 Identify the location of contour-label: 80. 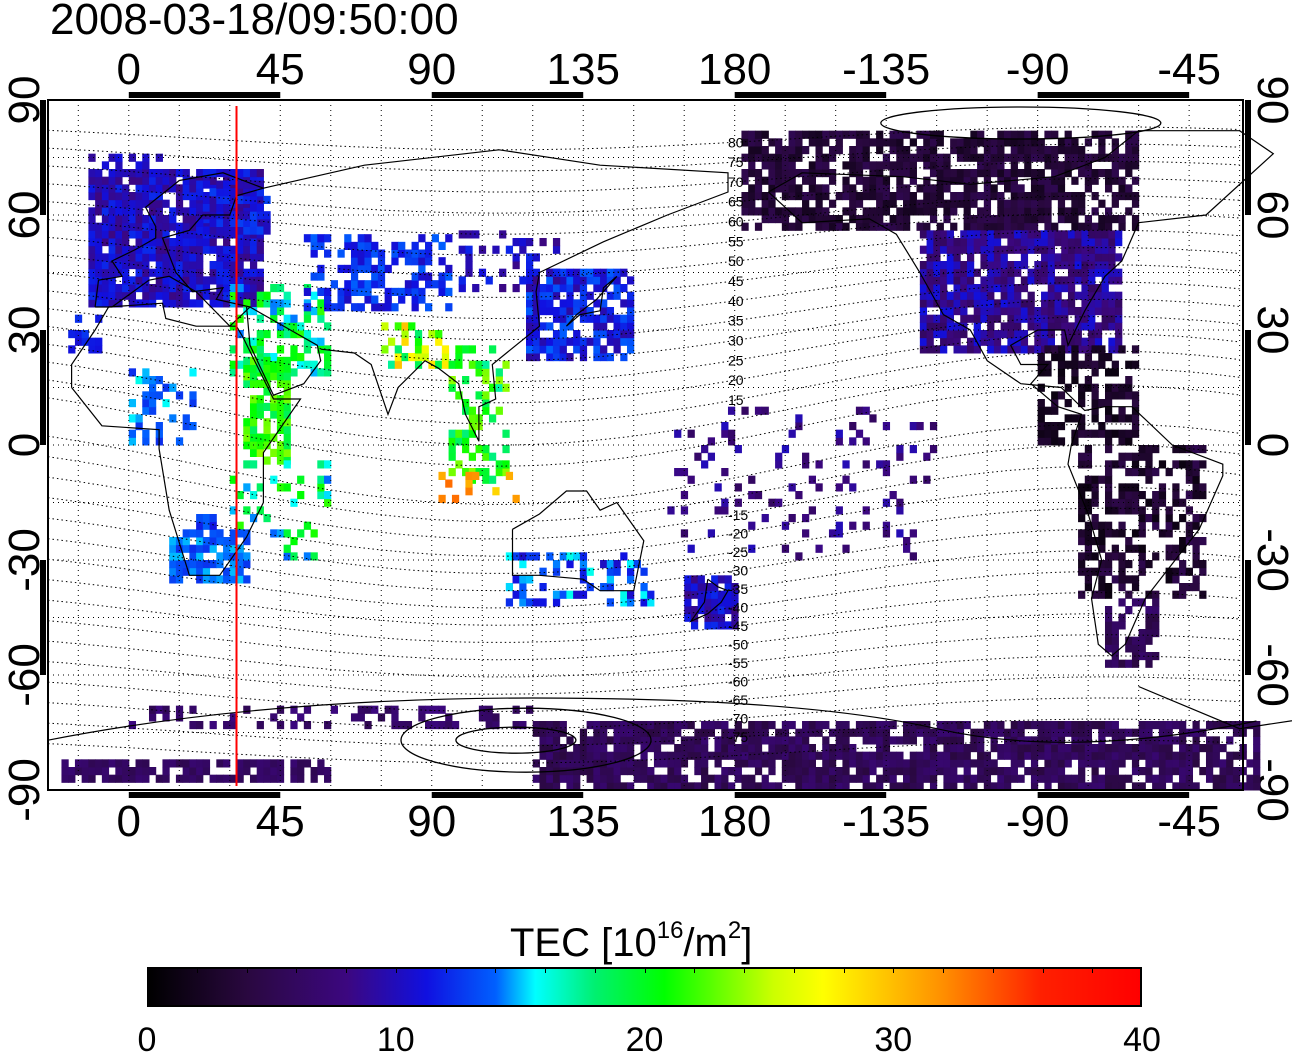
(736, 142).